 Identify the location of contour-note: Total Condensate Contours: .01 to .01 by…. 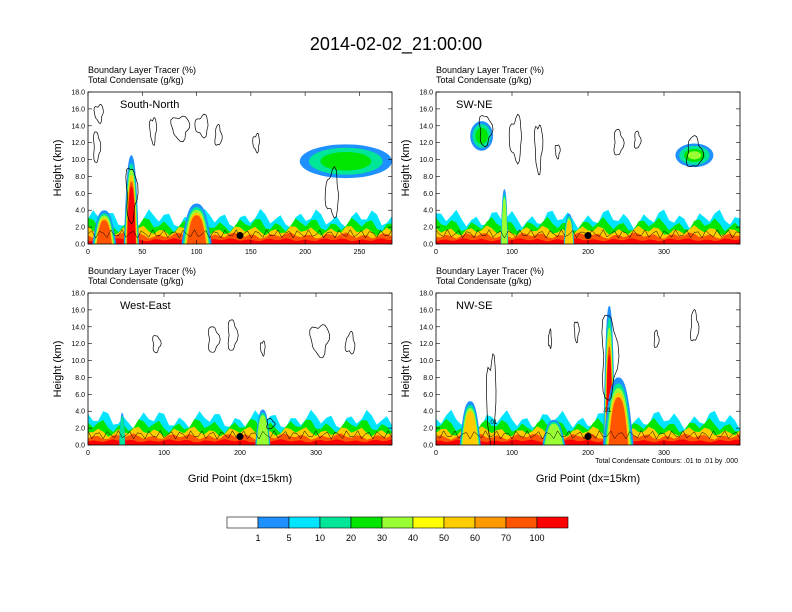
(666, 461).